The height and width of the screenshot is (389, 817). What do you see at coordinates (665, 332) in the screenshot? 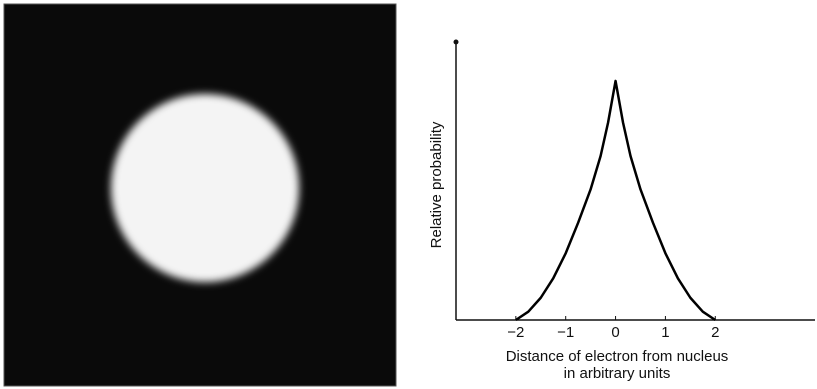
I see `x-tick-label: 1` at bounding box center [665, 332].